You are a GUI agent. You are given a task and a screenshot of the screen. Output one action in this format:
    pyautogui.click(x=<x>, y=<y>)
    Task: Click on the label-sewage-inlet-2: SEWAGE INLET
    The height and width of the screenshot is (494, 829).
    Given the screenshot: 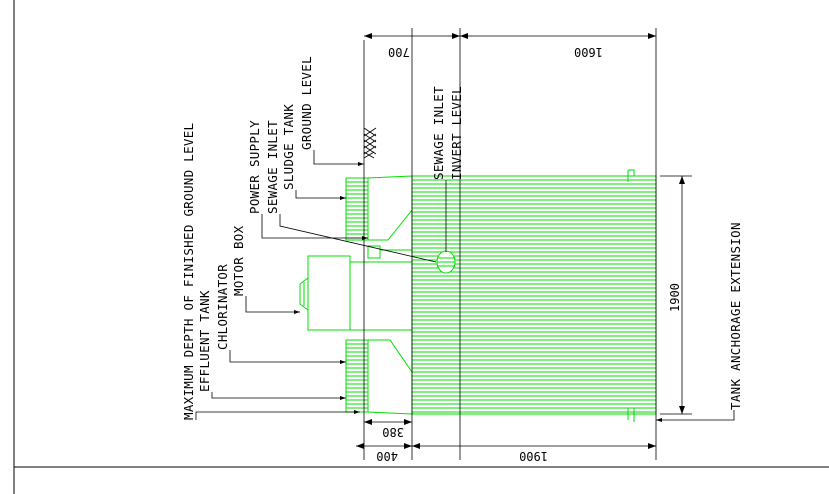 What is the action you would take?
    pyautogui.click(x=438, y=133)
    